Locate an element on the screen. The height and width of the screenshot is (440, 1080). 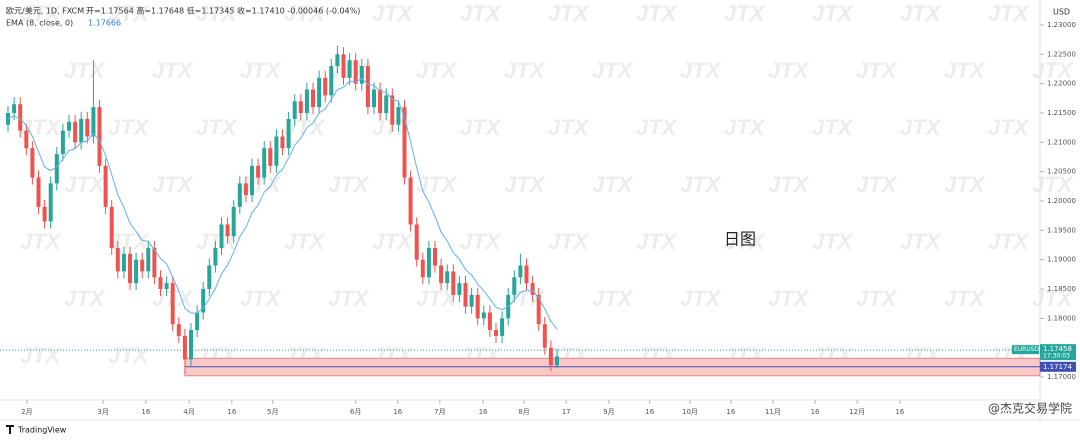
x-tick-label: 6月 is located at coordinates (355, 412).